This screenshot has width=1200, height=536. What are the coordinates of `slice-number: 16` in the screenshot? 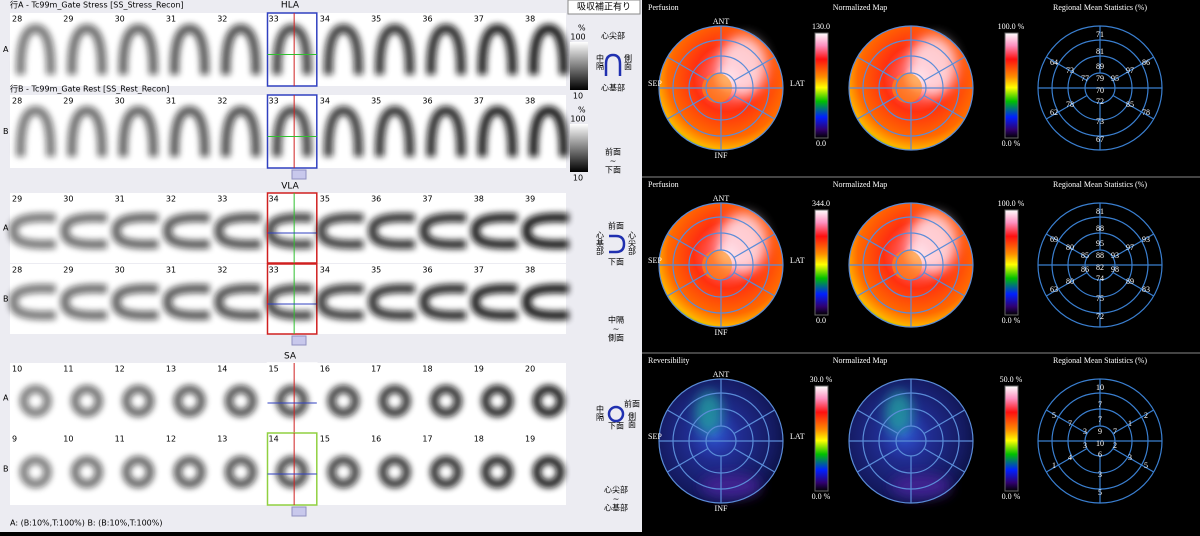 It's located at (325, 369).